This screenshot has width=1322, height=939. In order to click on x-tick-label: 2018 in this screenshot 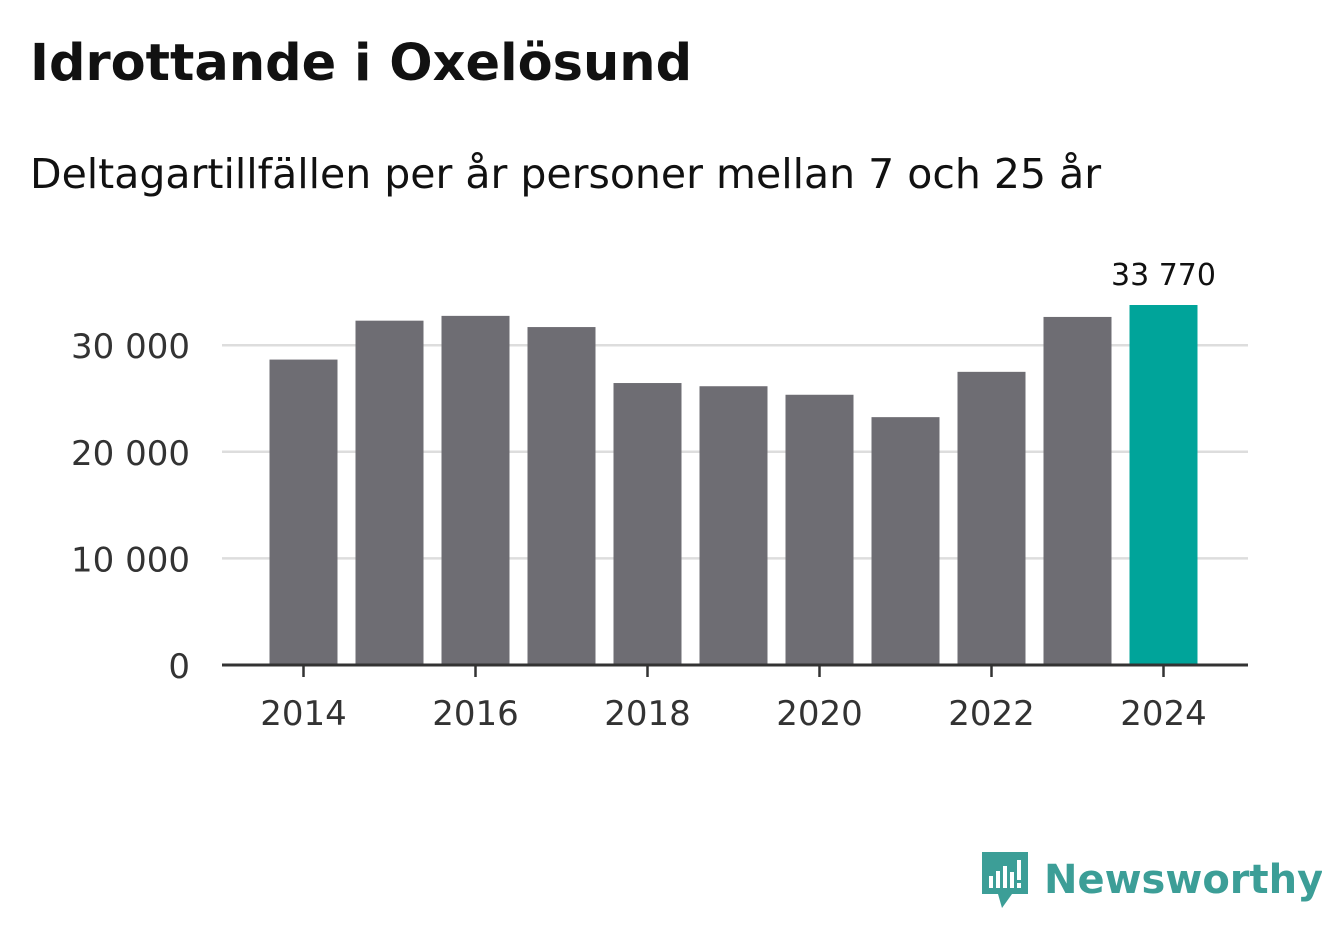, I will do `click(647, 714)`.